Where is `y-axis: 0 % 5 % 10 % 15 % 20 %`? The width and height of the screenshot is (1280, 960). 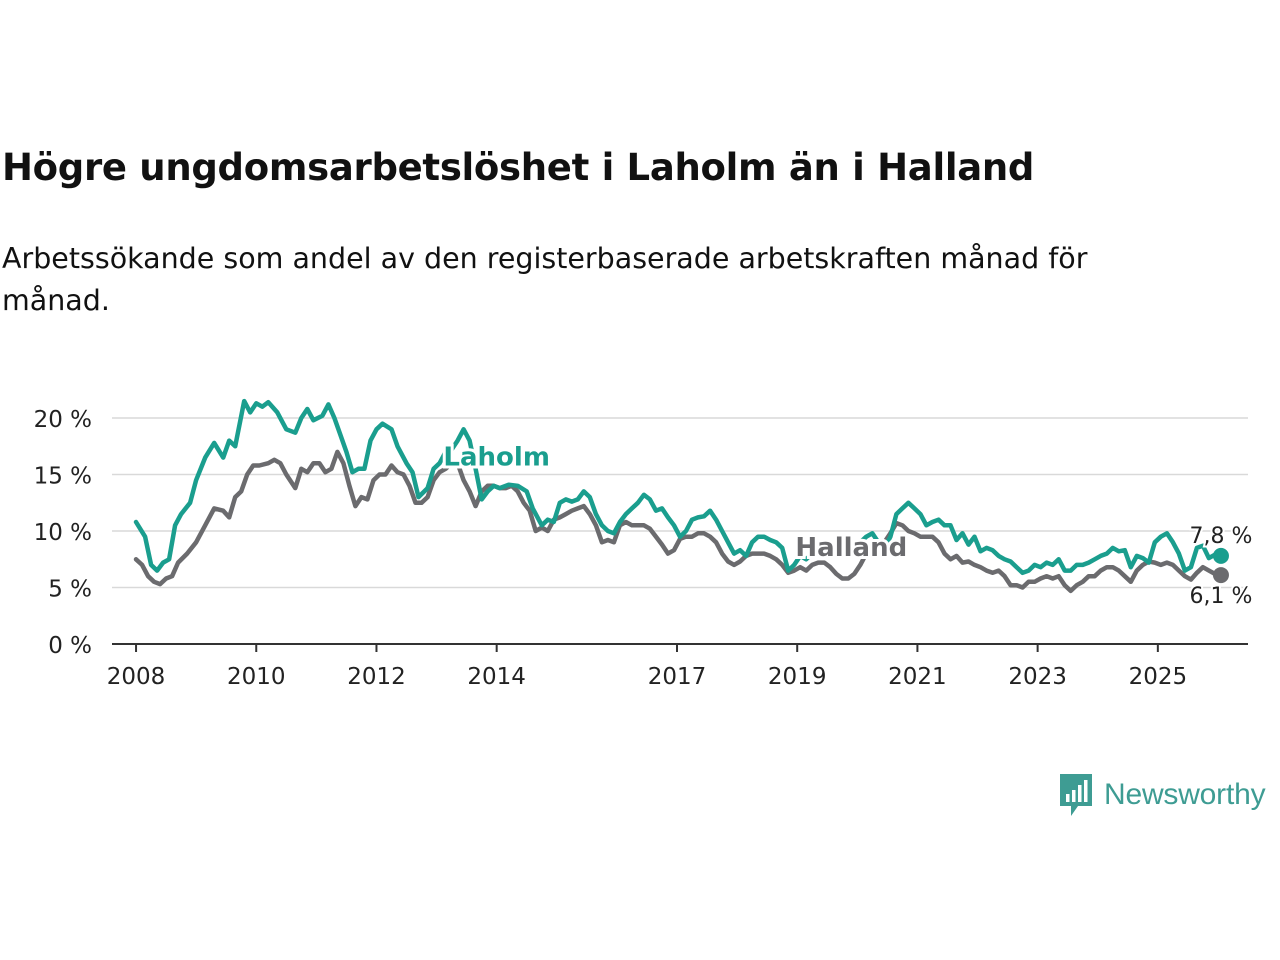 y-axis: 0 % 5 % 10 % 15 % 20 % is located at coordinates (63, 533).